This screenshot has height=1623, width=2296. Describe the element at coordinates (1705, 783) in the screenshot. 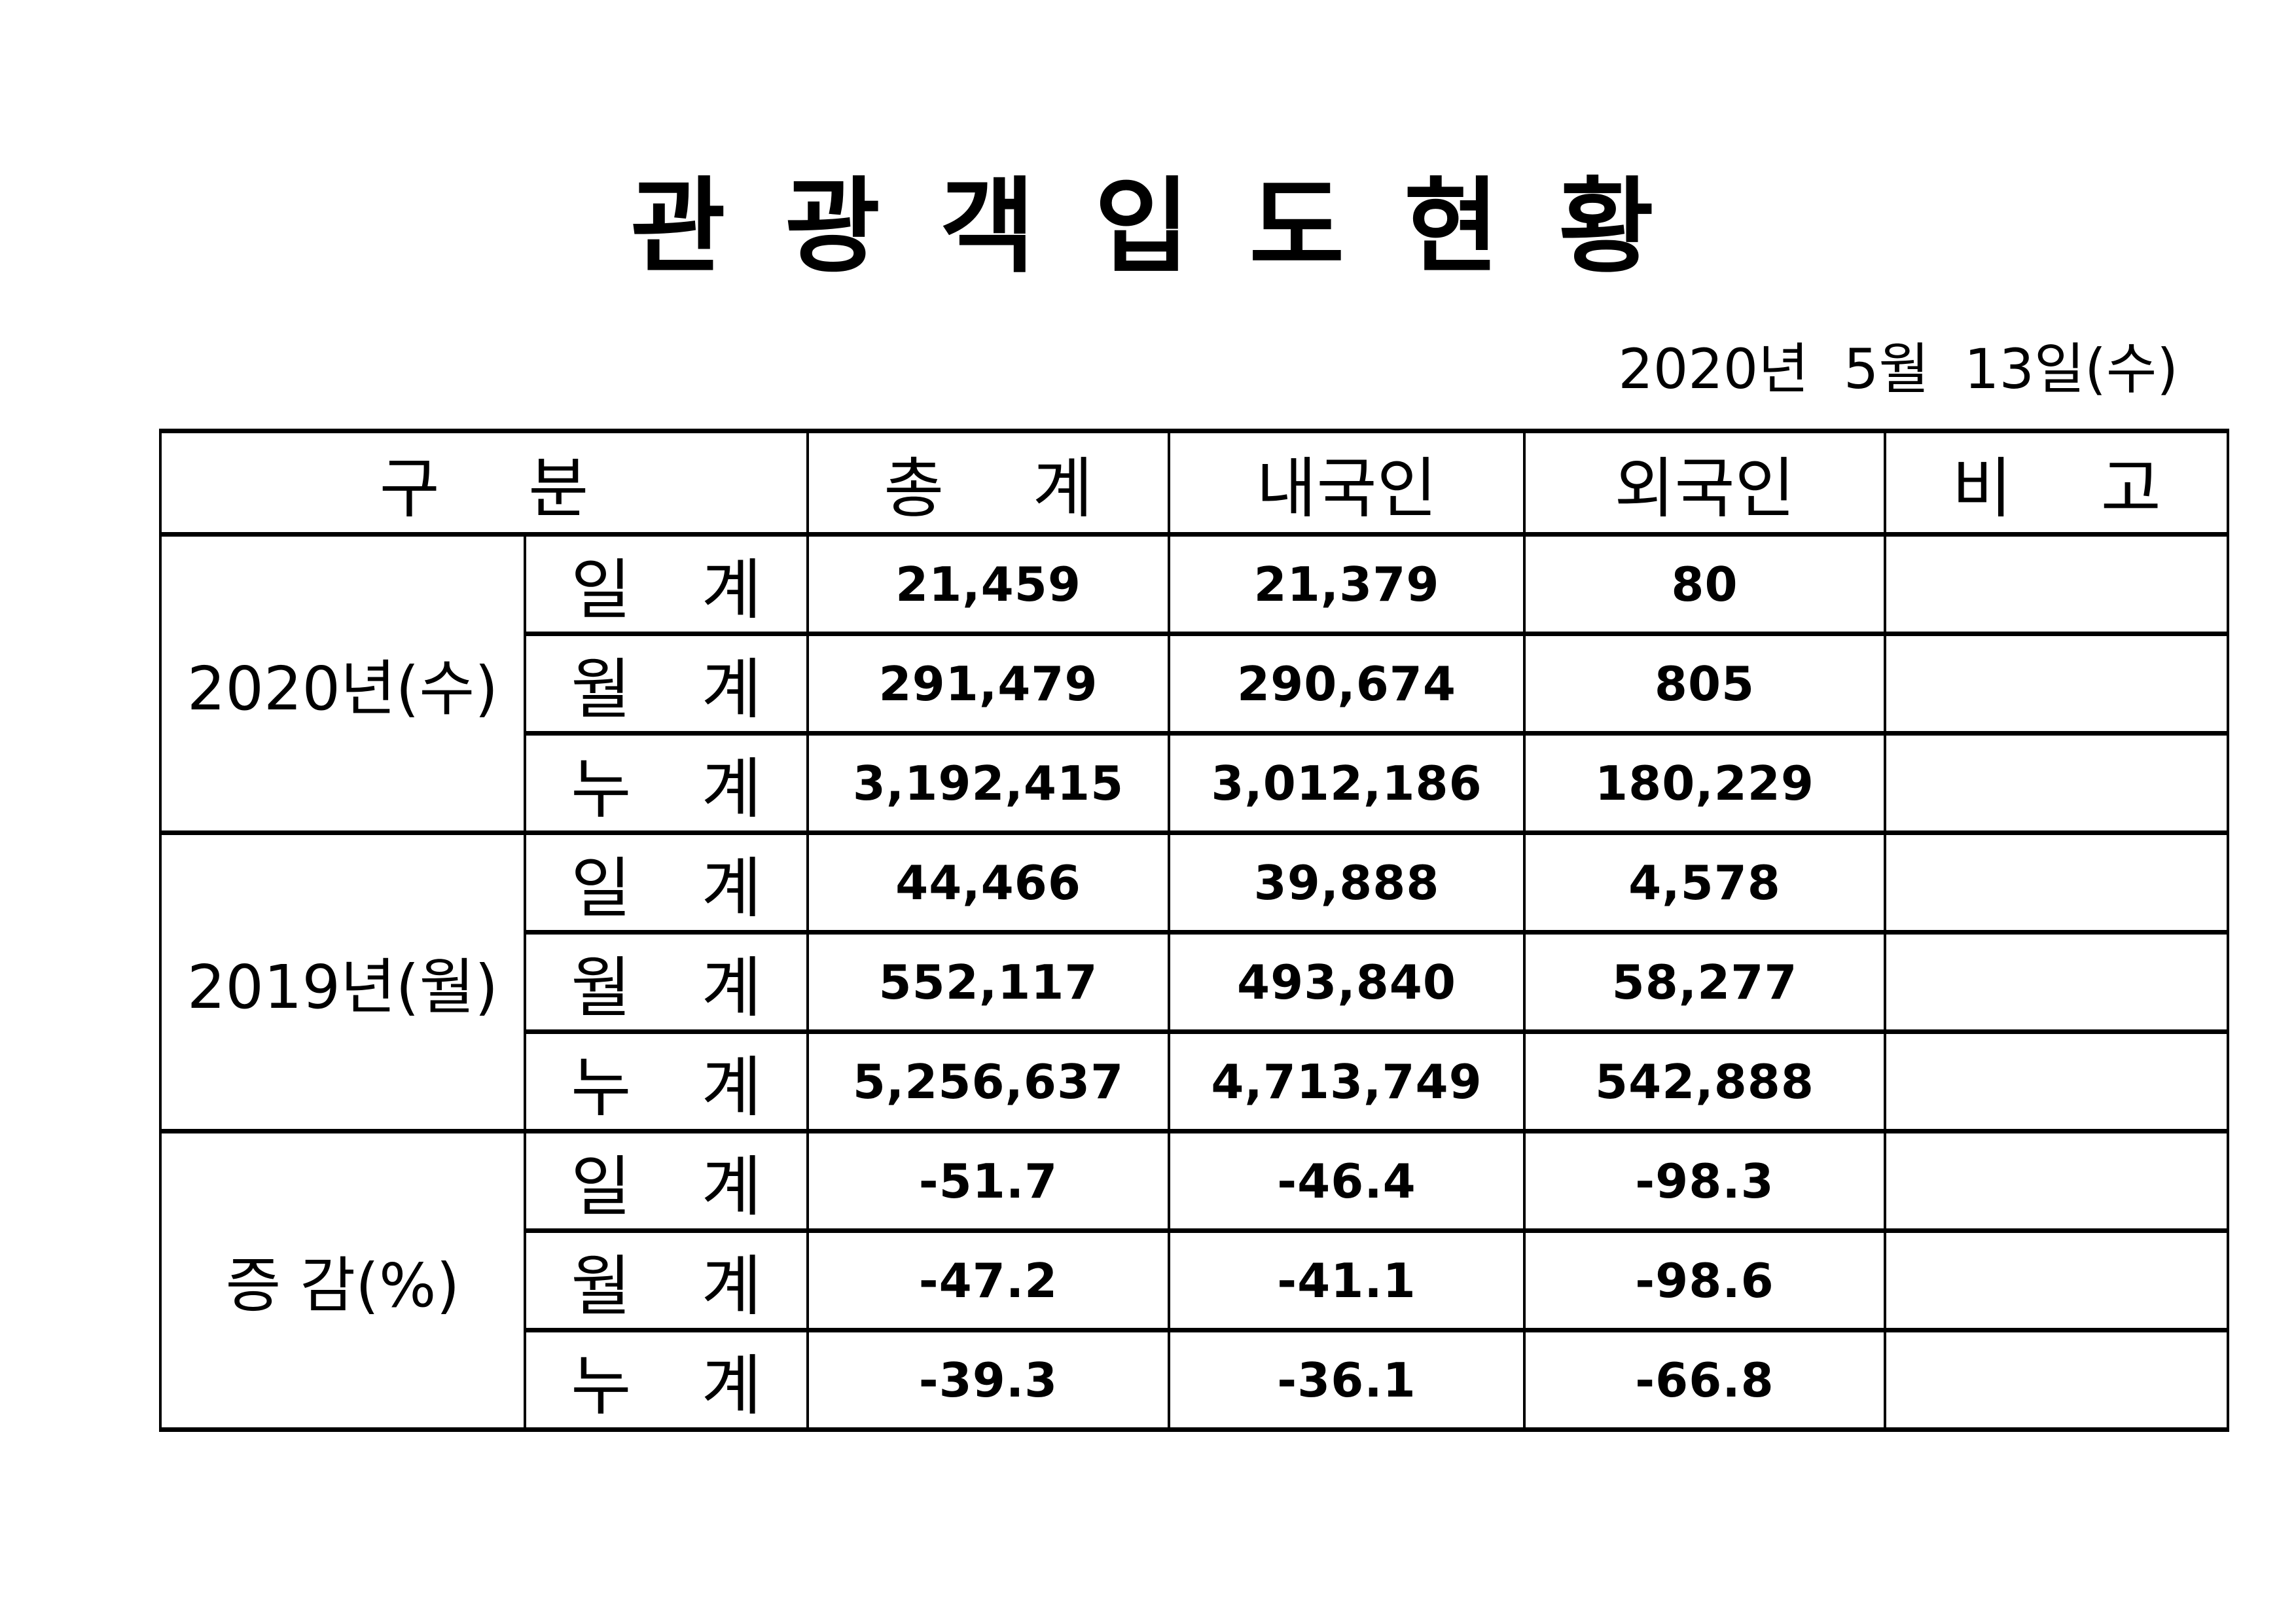

I see `cell-foreign: 180,229` at that location.